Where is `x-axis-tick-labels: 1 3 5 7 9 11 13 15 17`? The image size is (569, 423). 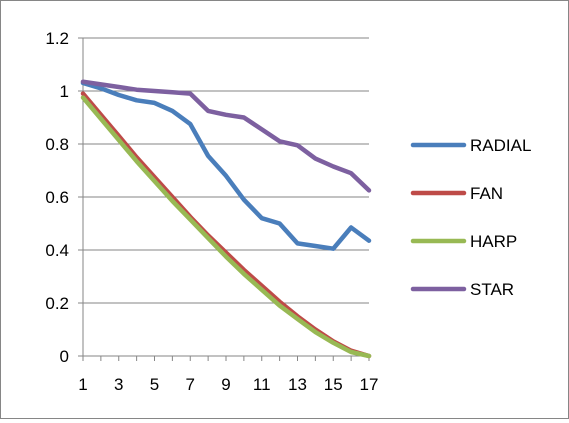
x-axis-tick-labels: 1 3 5 7 9 11 13 15 17 is located at coordinates (228, 384).